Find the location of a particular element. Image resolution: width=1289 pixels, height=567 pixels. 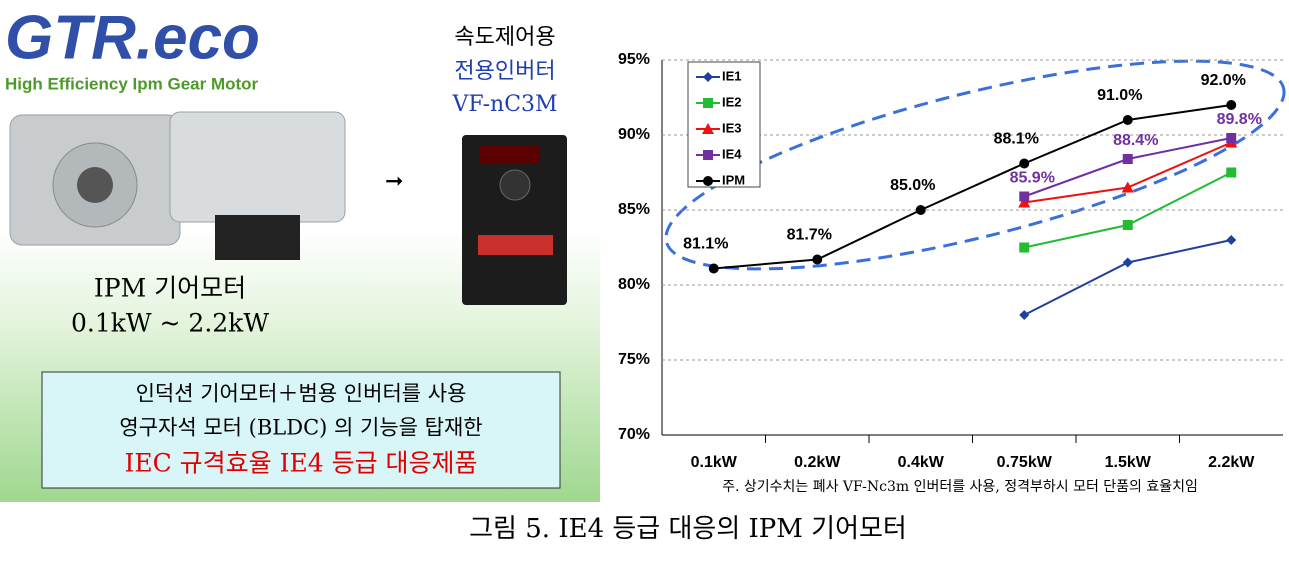

y-tick-label: 90% is located at coordinates (634, 134).